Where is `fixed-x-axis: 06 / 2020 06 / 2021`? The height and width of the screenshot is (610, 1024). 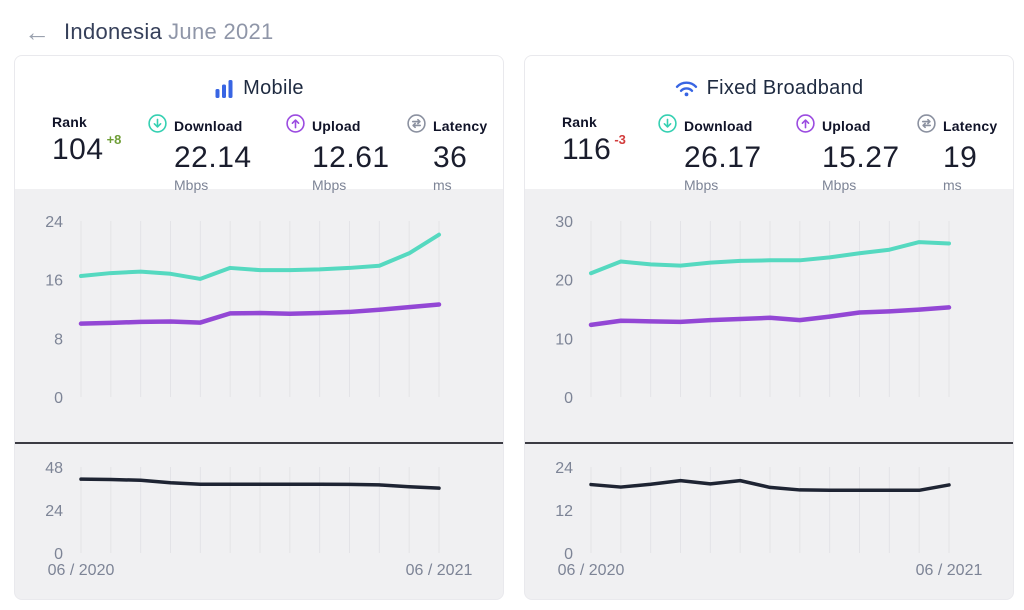 fixed-x-axis: 06 / 2020 06 / 2021 is located at coordinates (769, 571).